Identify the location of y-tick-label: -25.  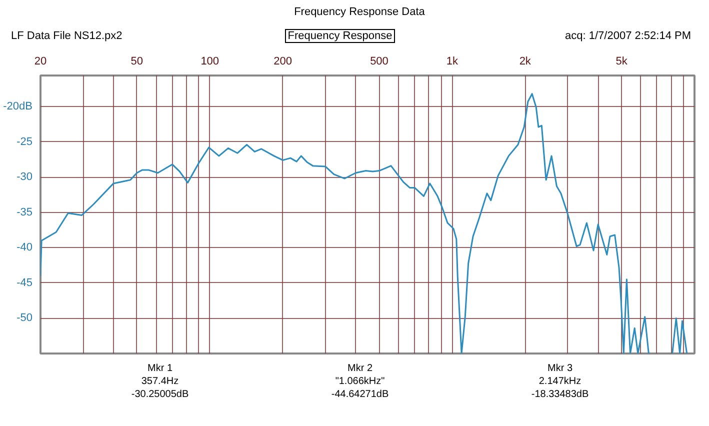
(24, 142).